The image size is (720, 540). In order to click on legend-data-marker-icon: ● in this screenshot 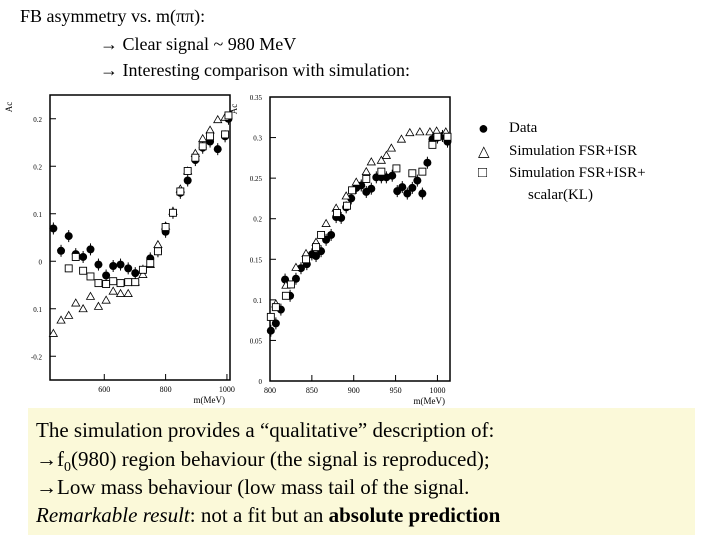, I will do `click(483, 128)`.